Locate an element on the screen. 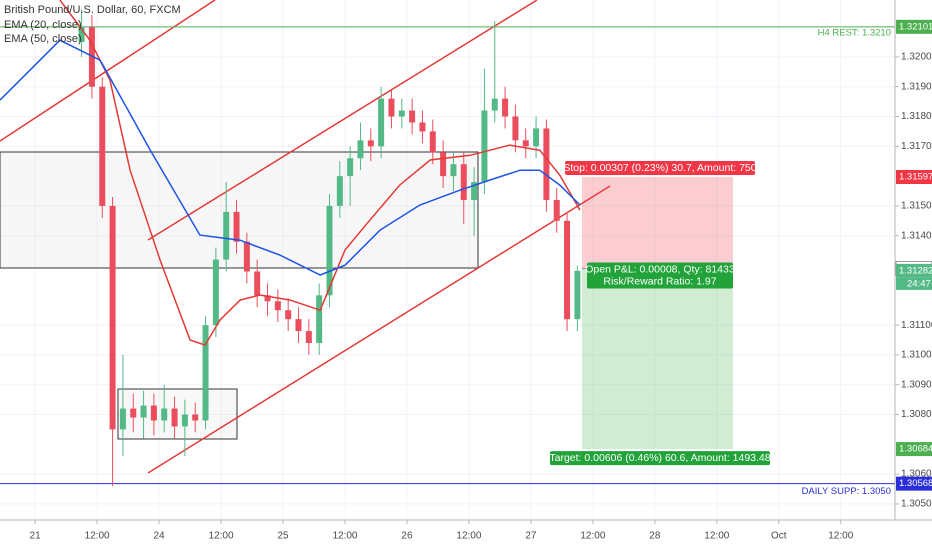  rr-label-bg is located at coordinates (660, 281).